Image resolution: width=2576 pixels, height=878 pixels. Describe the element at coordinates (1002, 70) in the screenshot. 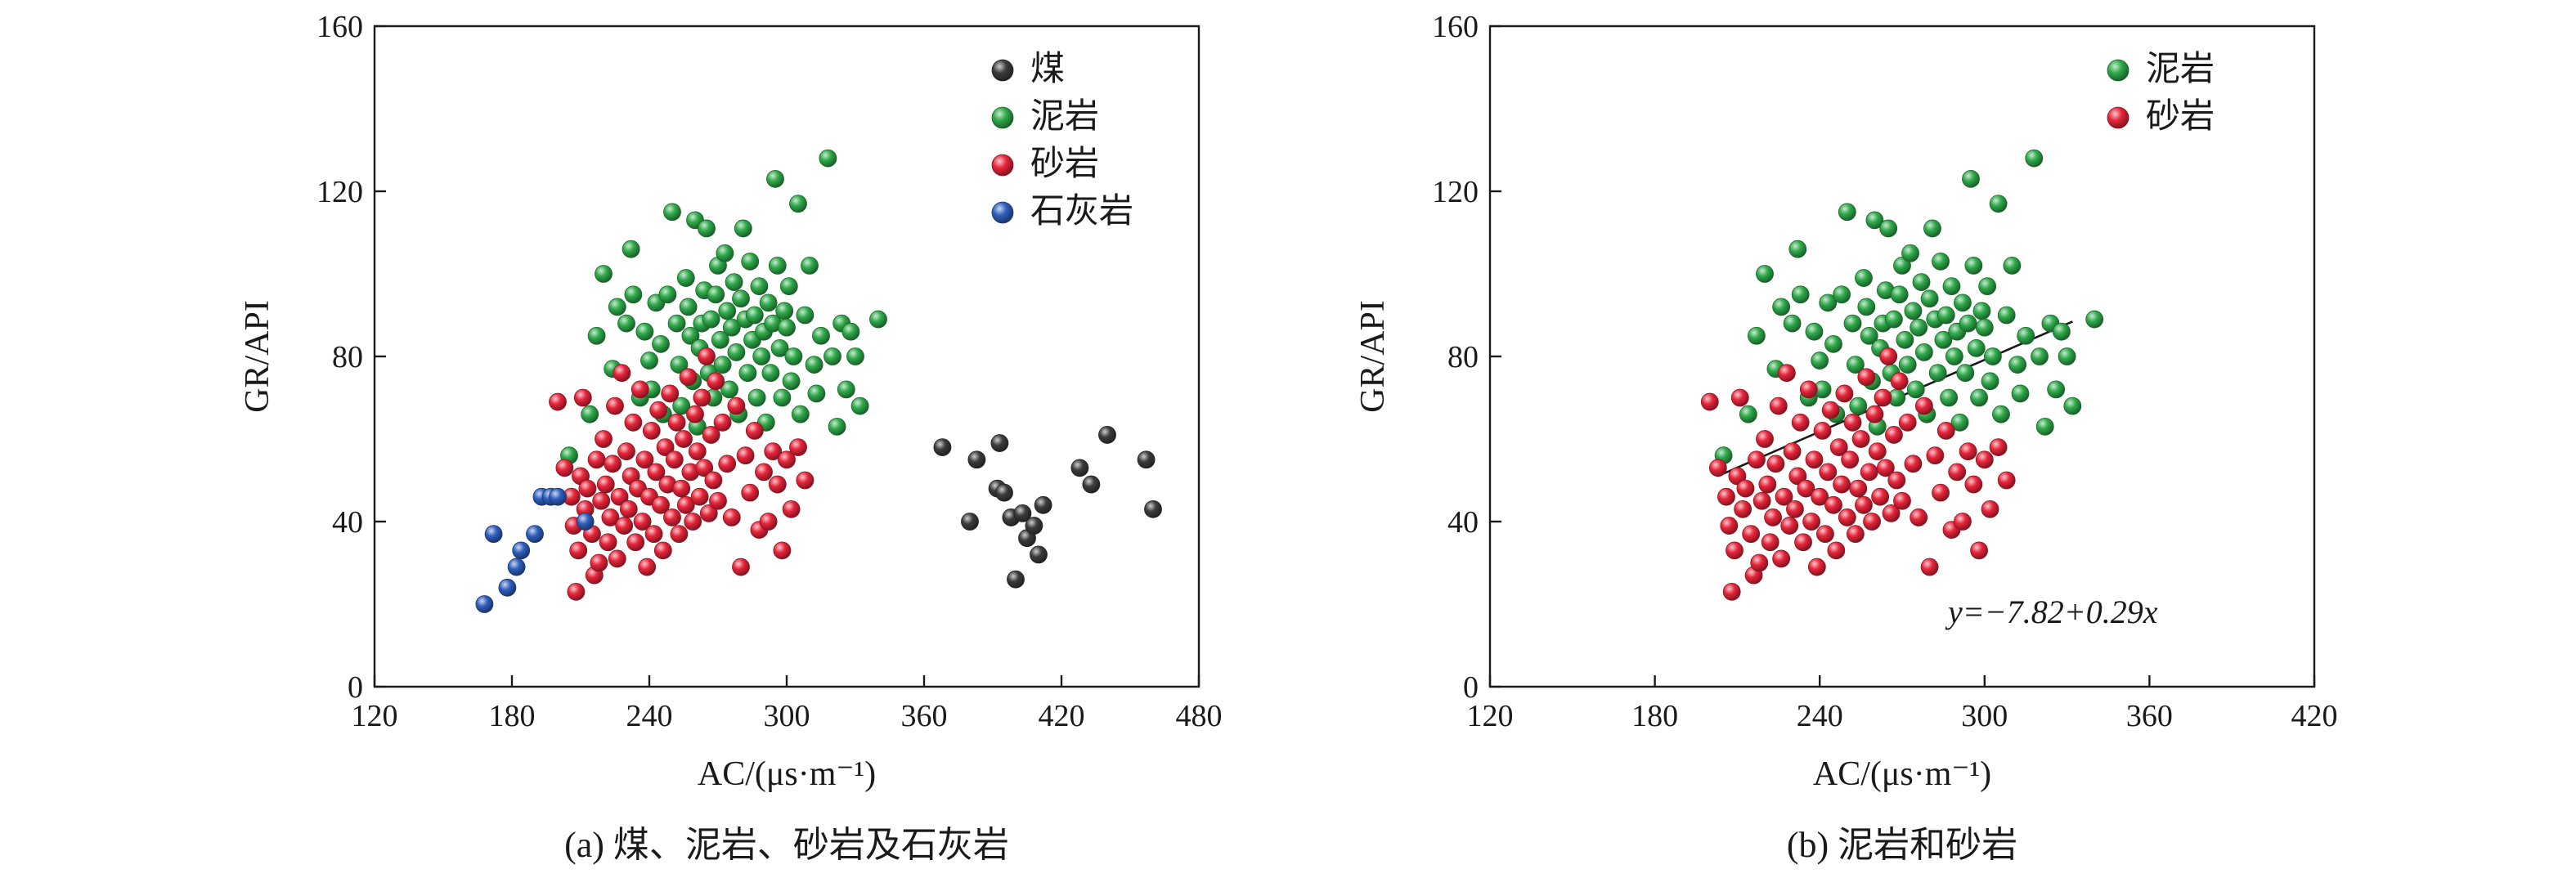

I see `legend-marker` at that location.